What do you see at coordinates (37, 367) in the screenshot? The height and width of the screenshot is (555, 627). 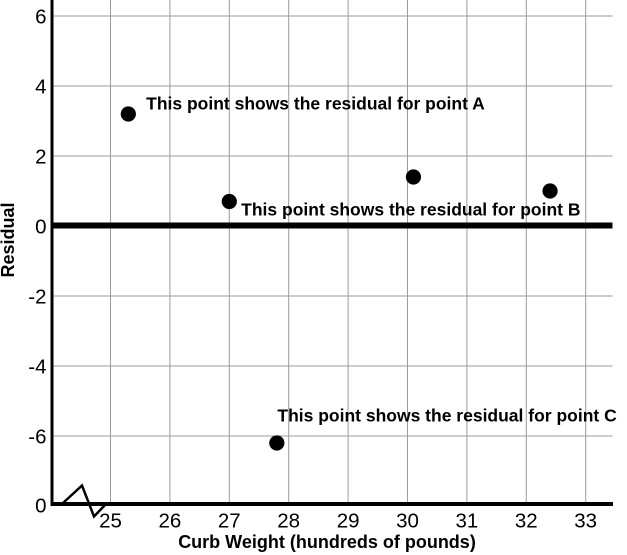 I see `y-tick-label: -4` at bounding box center [37, 367].